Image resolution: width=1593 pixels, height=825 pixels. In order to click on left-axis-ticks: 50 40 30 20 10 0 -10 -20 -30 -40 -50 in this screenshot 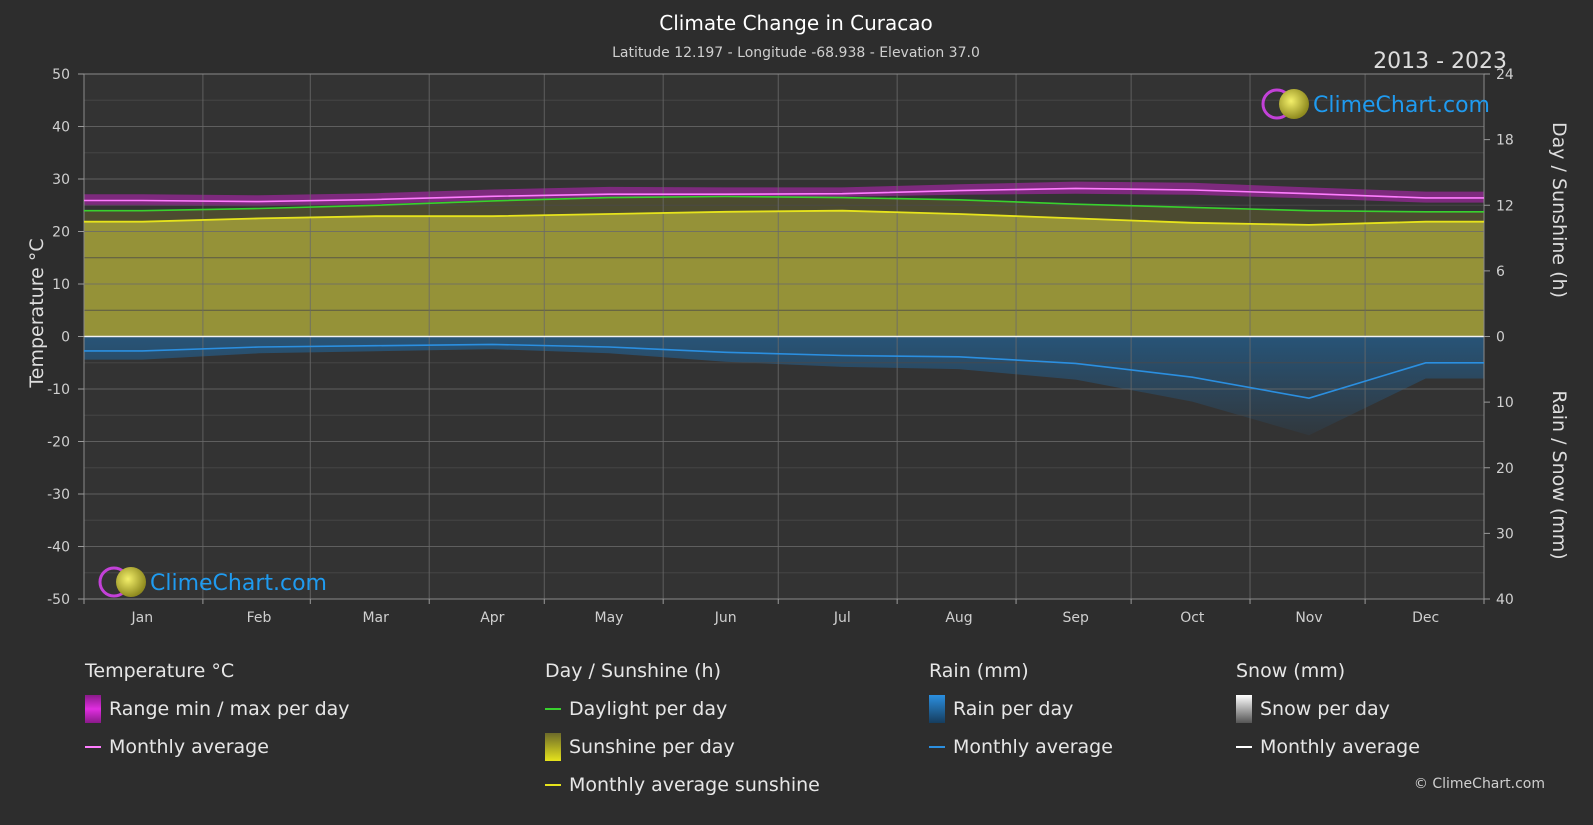, I will do `click(65, 337)`.